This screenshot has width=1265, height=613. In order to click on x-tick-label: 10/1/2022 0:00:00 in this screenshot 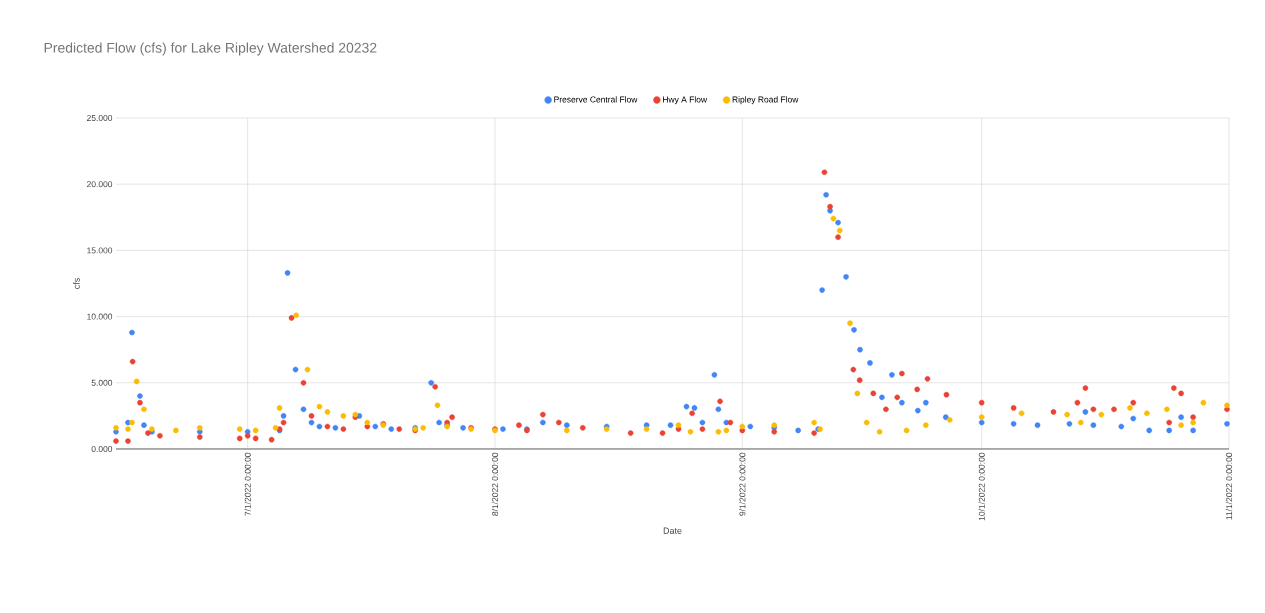, I will do `click(981, 486)`.